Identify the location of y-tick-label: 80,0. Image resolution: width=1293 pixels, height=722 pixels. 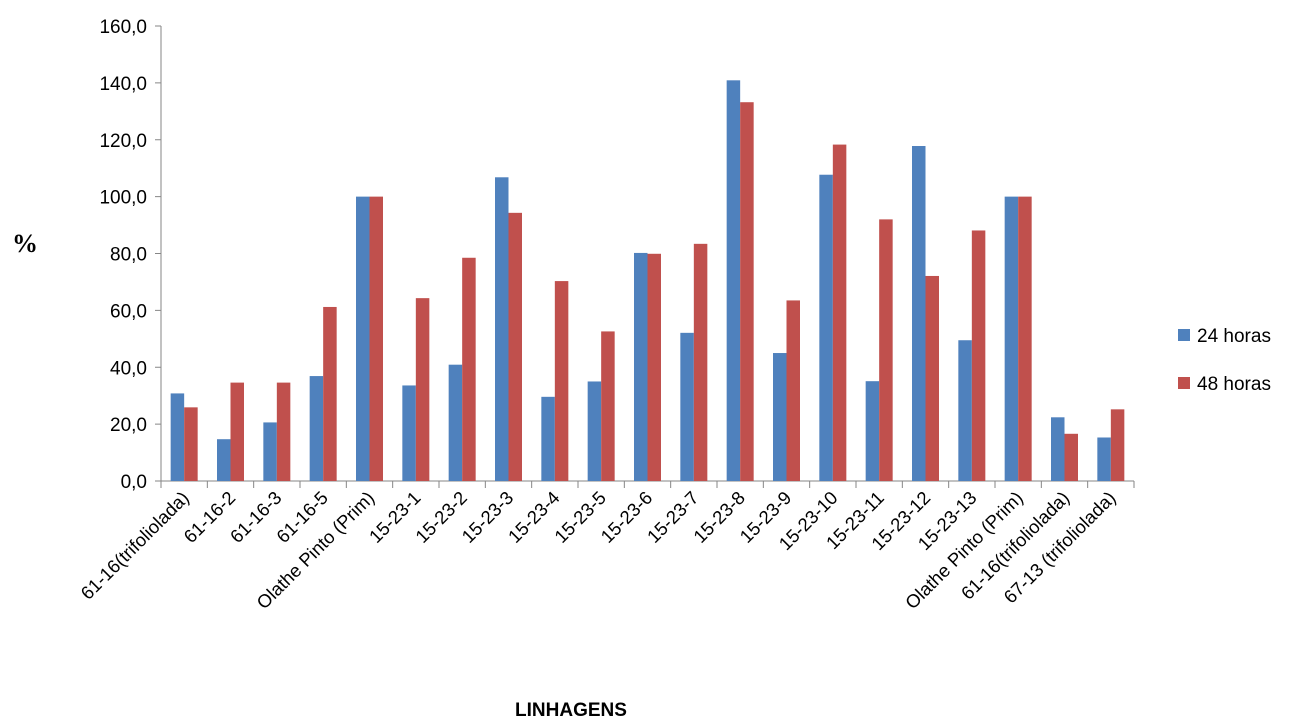
(128, 255).